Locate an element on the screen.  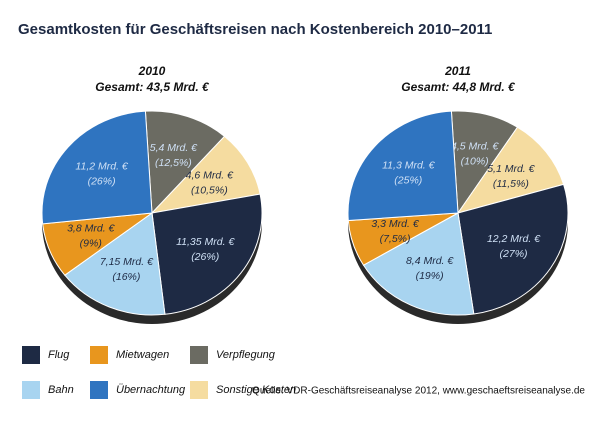
legend-label: Bahn is located at coordinates (61, 390).